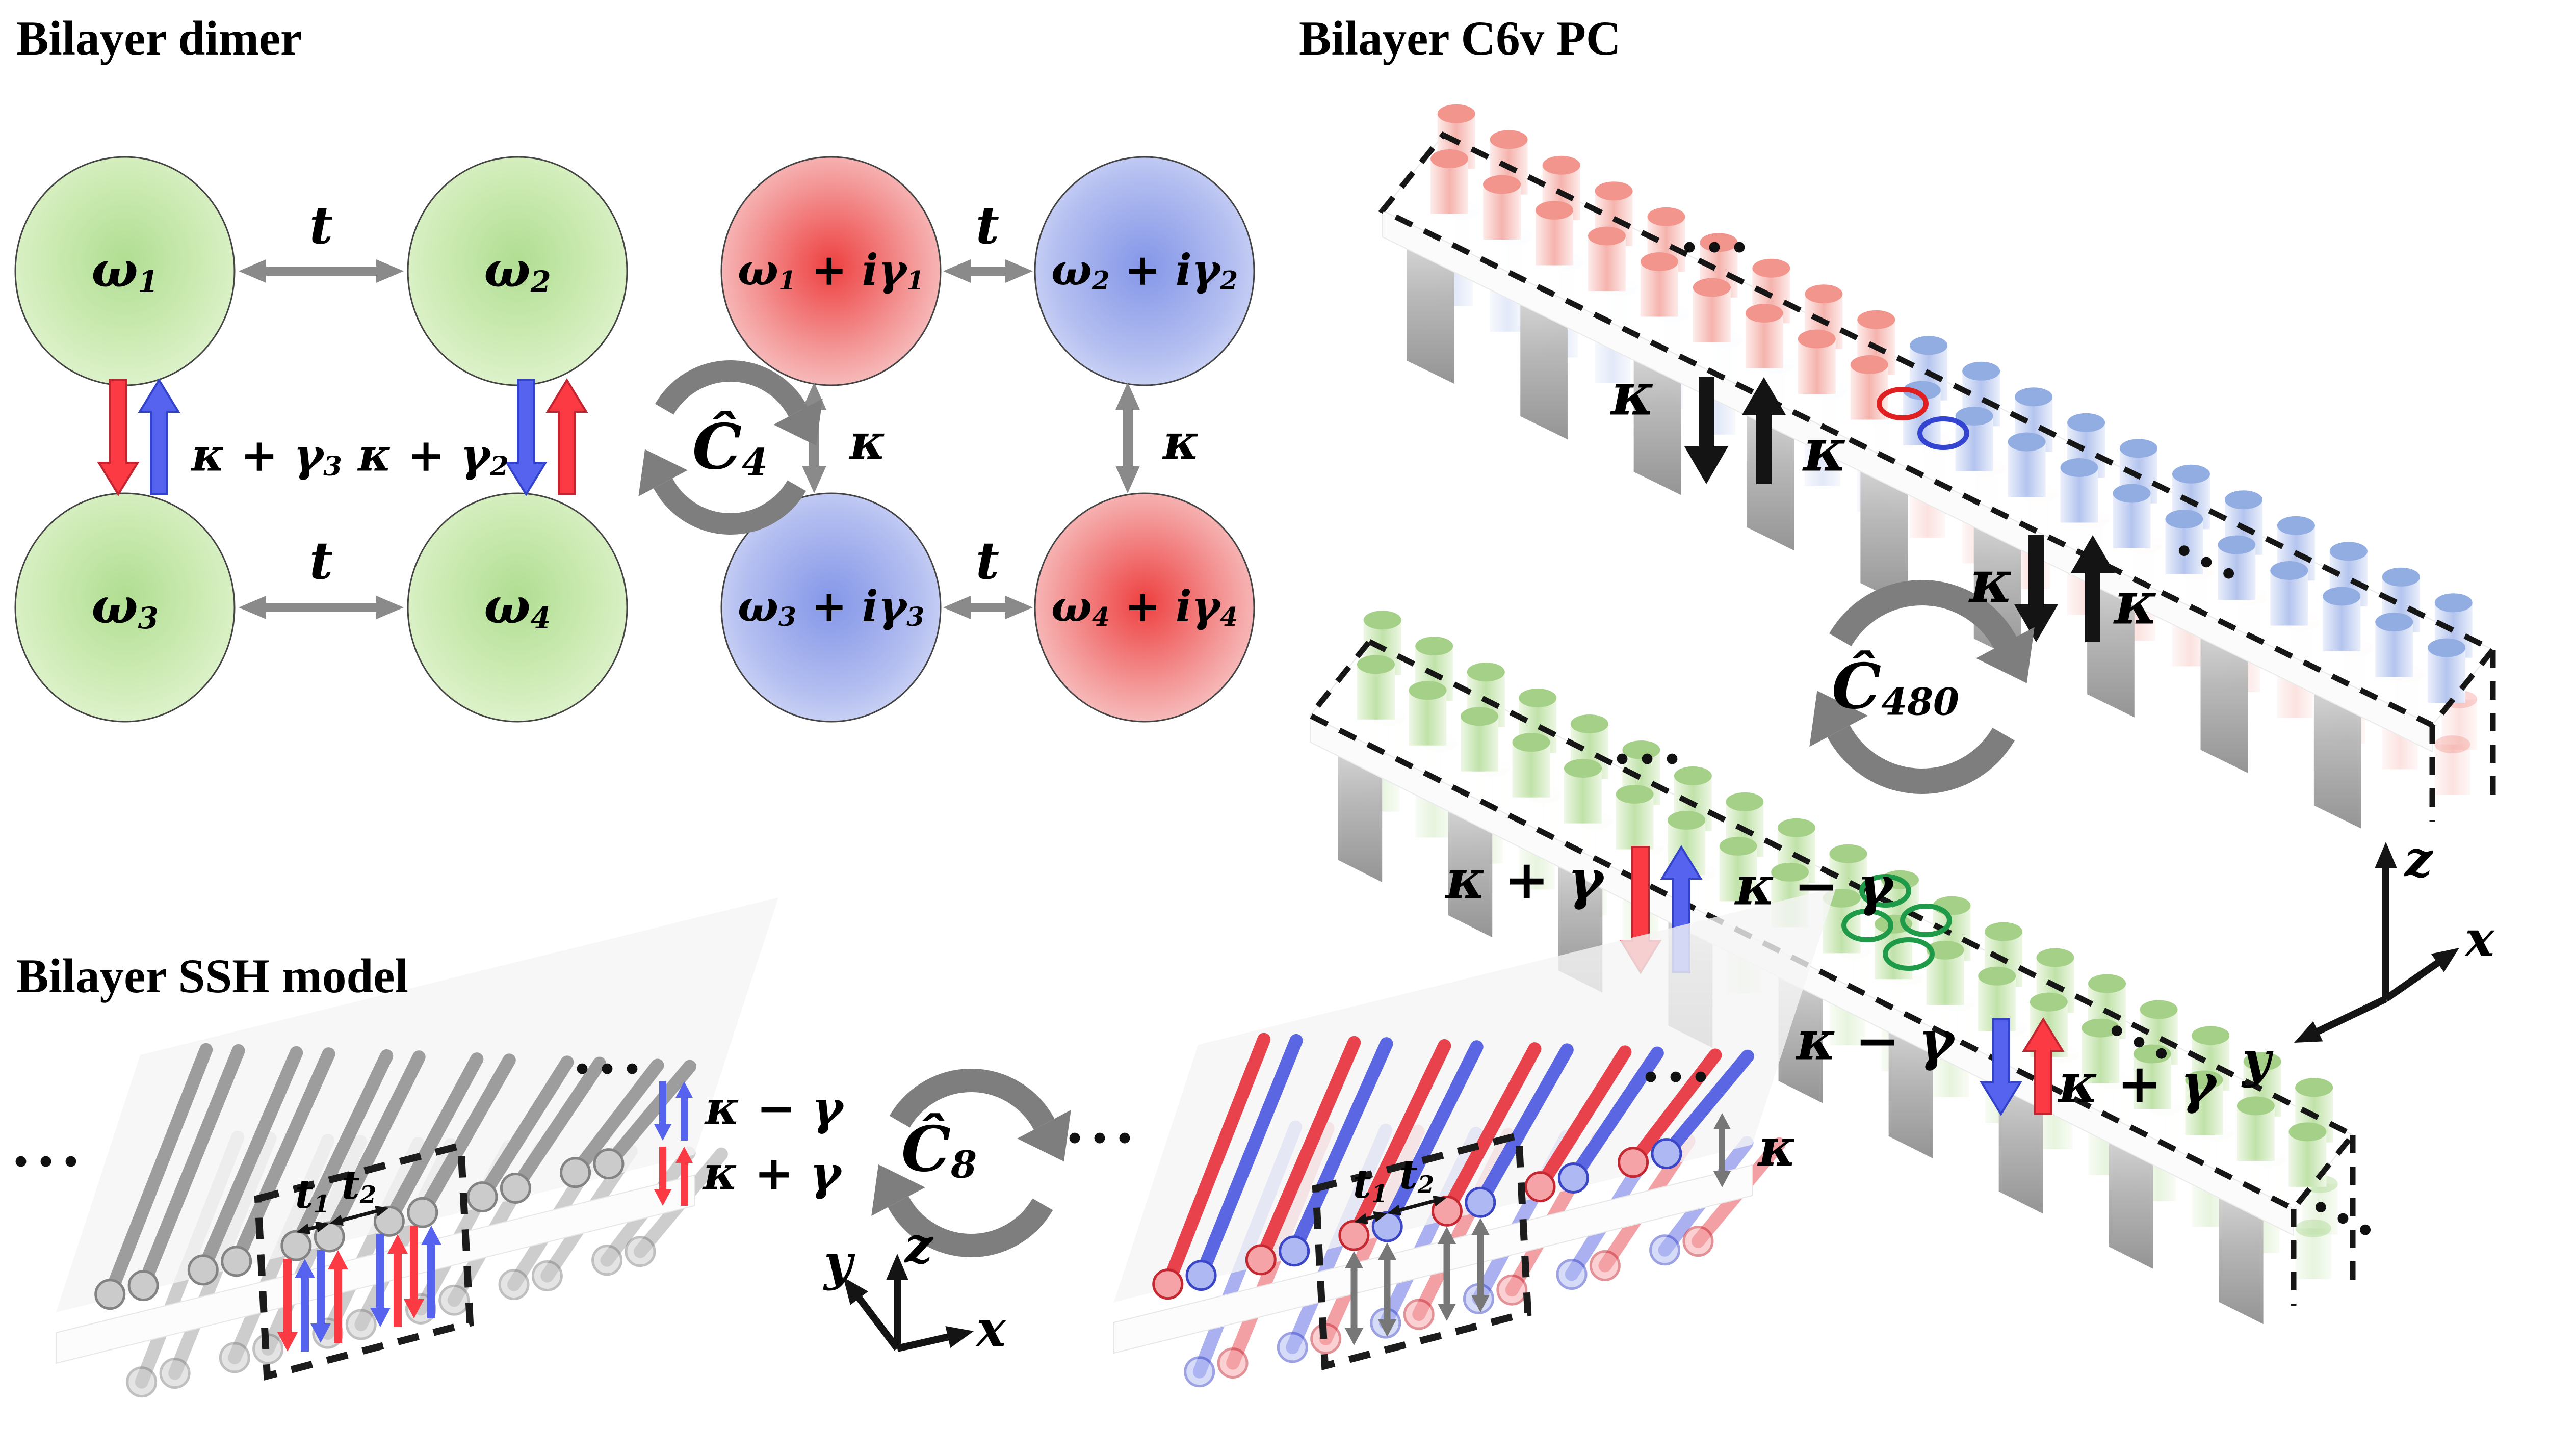  I want to click on coupling-arrow-red-down, so click(414, 1272).